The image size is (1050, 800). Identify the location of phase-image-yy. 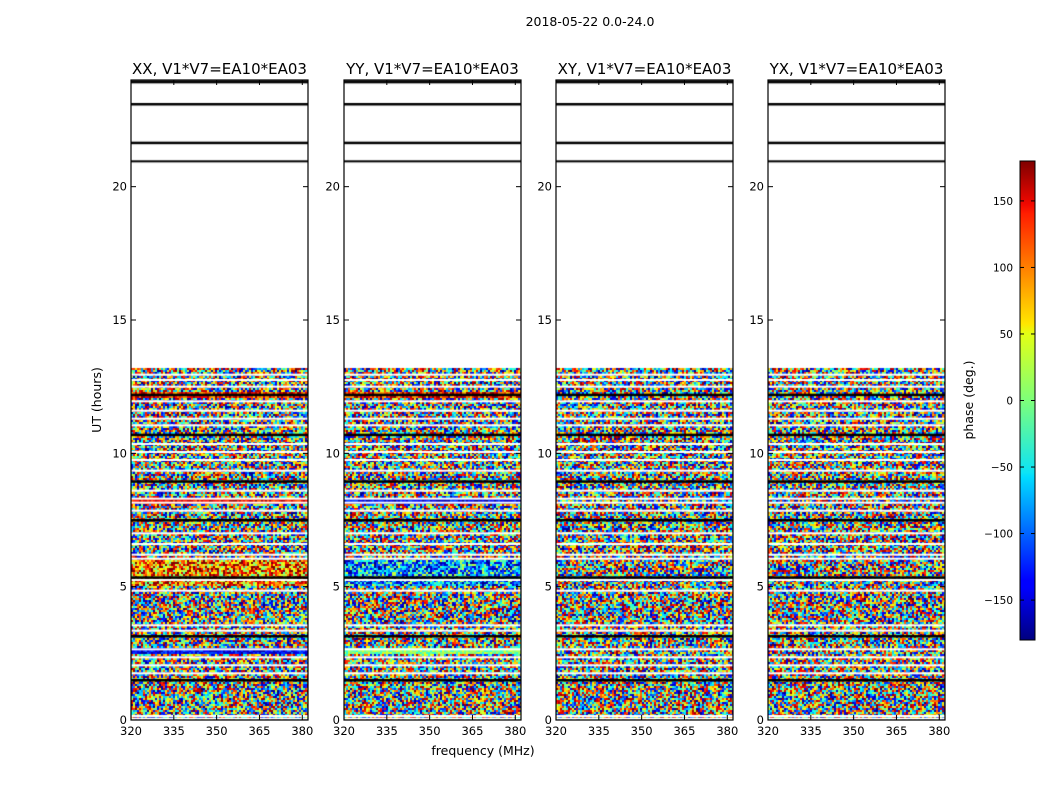
(432, 400).